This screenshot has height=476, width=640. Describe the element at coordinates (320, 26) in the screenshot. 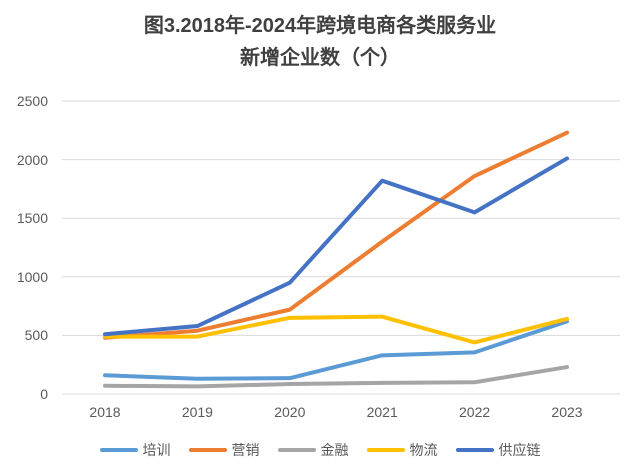

I see `chart-title-line1: 图3.2018年-2024年跨境电商各类服务业` at that location.